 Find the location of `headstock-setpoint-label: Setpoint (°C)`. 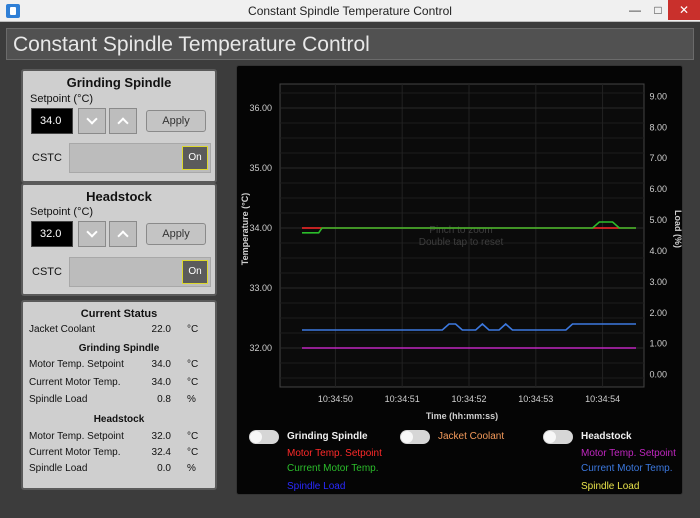

headstock-setpoint-label: Setpoint (°C) is located at coordinates (62, 212).